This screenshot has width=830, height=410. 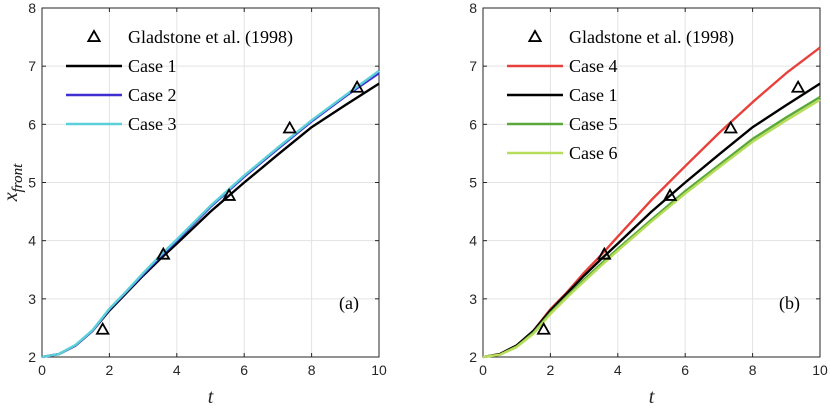 What do you see at coordinates (593, 153) in the screenshot?
I see `legend-label: Case 6` at bounding box center [593, 153].